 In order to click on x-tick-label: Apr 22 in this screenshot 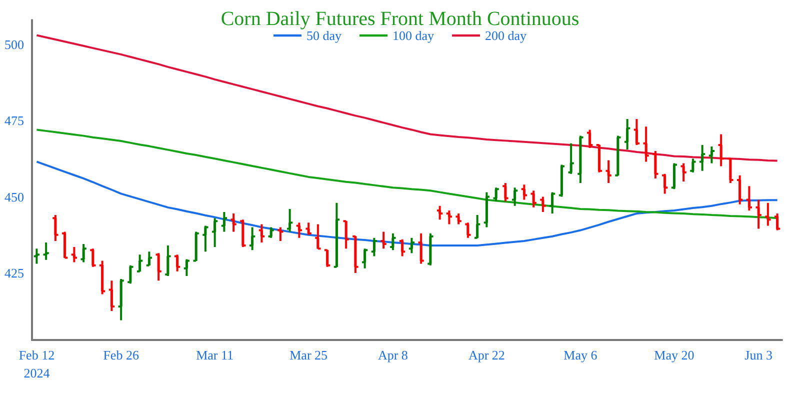, I will do `click(486, 355)`.